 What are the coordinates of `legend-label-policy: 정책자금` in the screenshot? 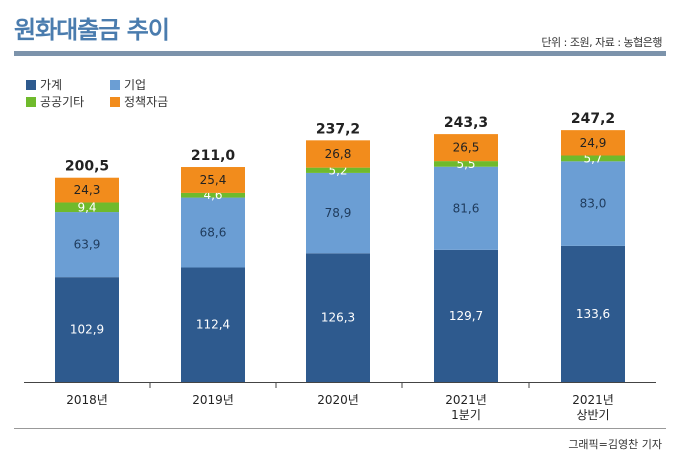 It's located at (146, 102).